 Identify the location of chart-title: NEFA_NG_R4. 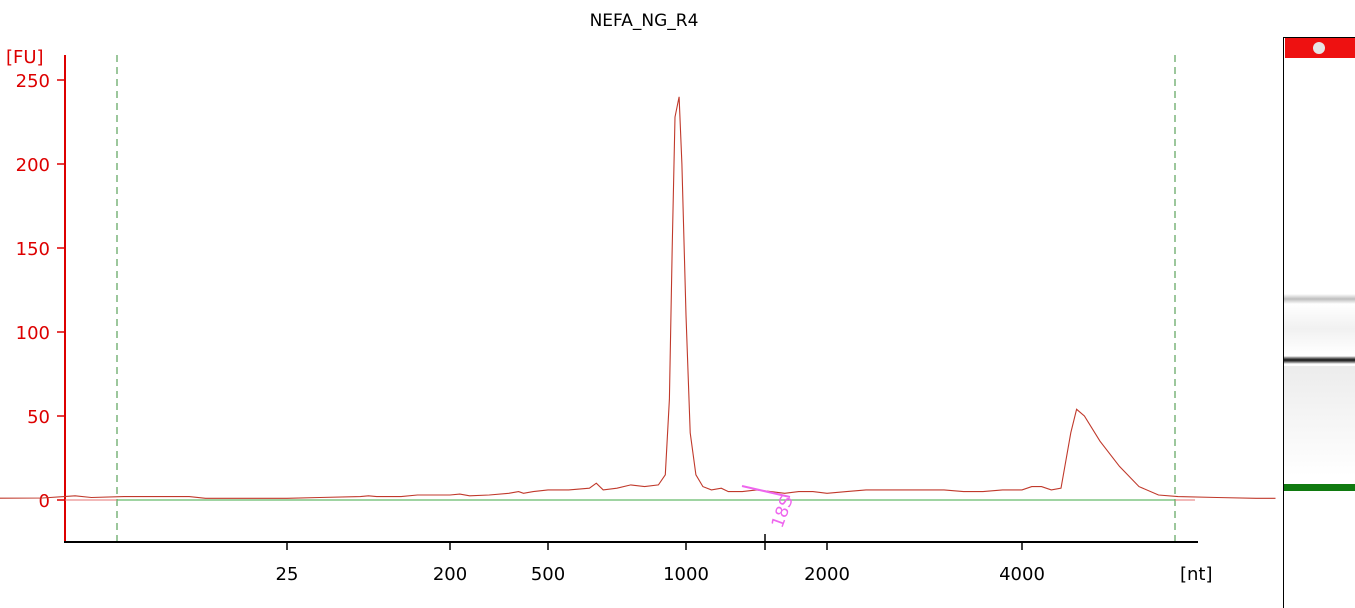
(644, 21).